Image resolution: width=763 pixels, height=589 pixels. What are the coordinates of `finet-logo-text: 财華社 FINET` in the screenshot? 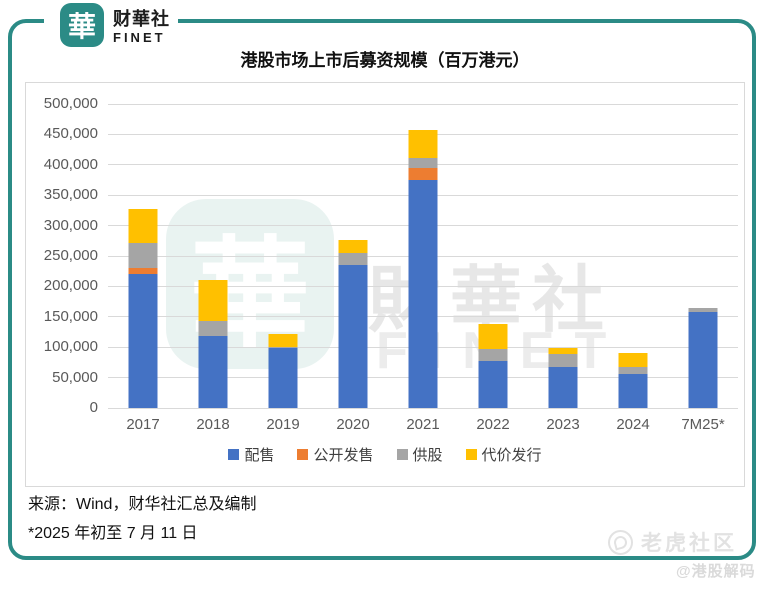 It's located at (141, 23).